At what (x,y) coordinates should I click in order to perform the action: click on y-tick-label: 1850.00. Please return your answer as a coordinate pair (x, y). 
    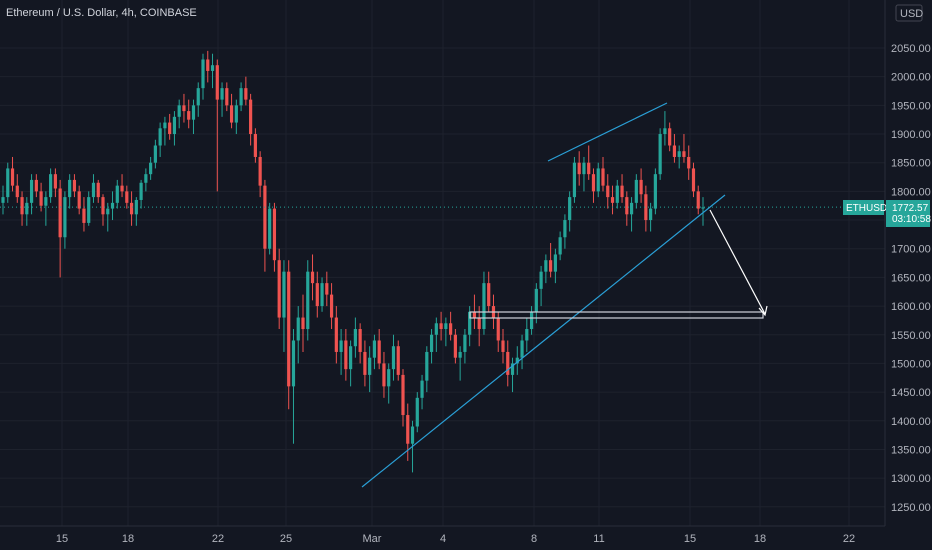
    Looking at the image, I should click on (911, 164).